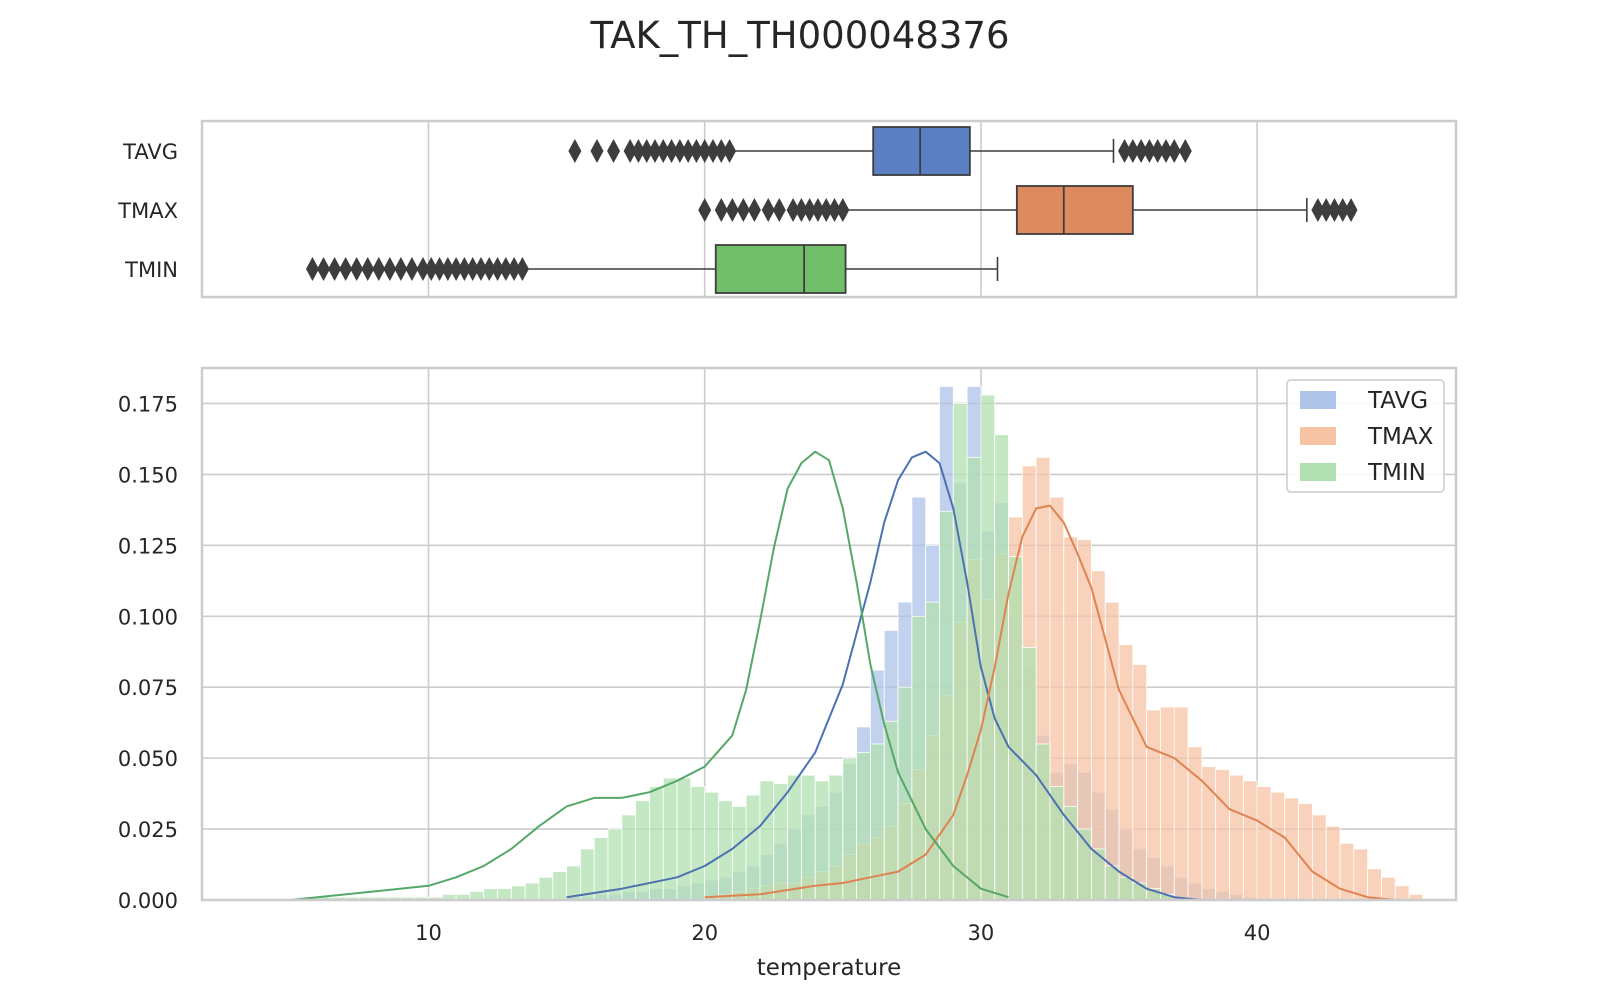 This screenshot has width=1600, height=1000. What do you see at coordinates (981, 933) in the screenshot?
I see `x-tick-label: 30` at bounding box center [981, 933].